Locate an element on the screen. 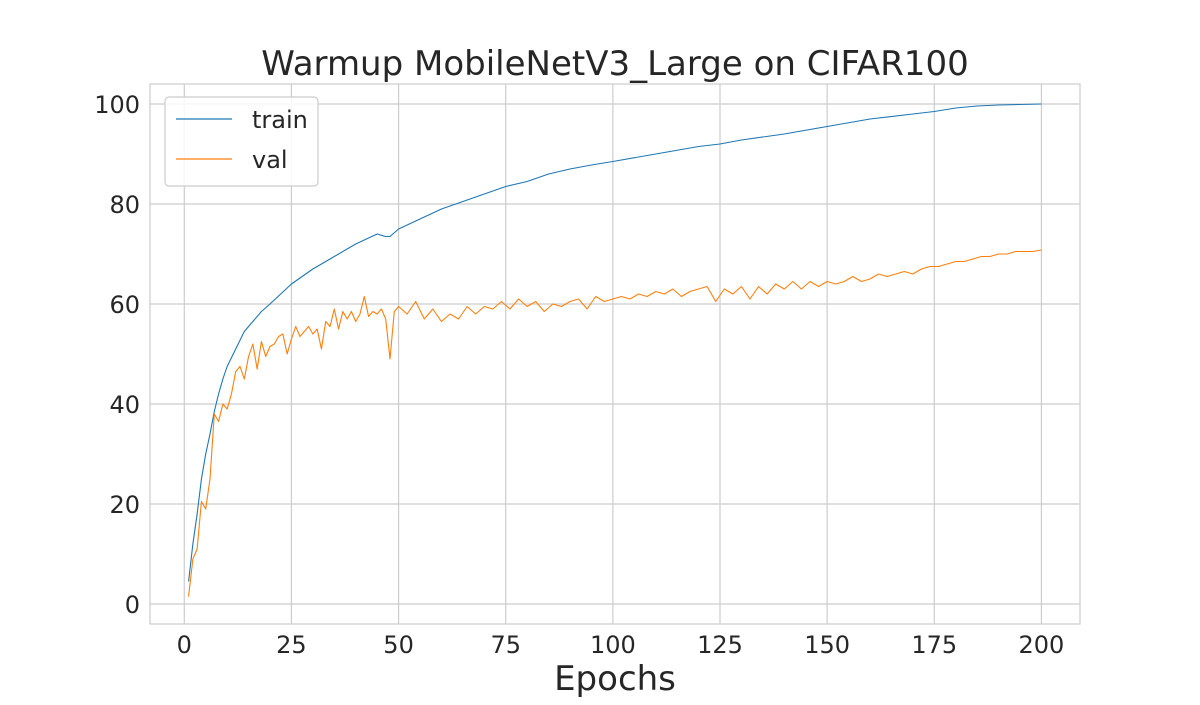 The image size is (1200, 705). x-tick-label: 200 is located at coordinates (1042, 645).